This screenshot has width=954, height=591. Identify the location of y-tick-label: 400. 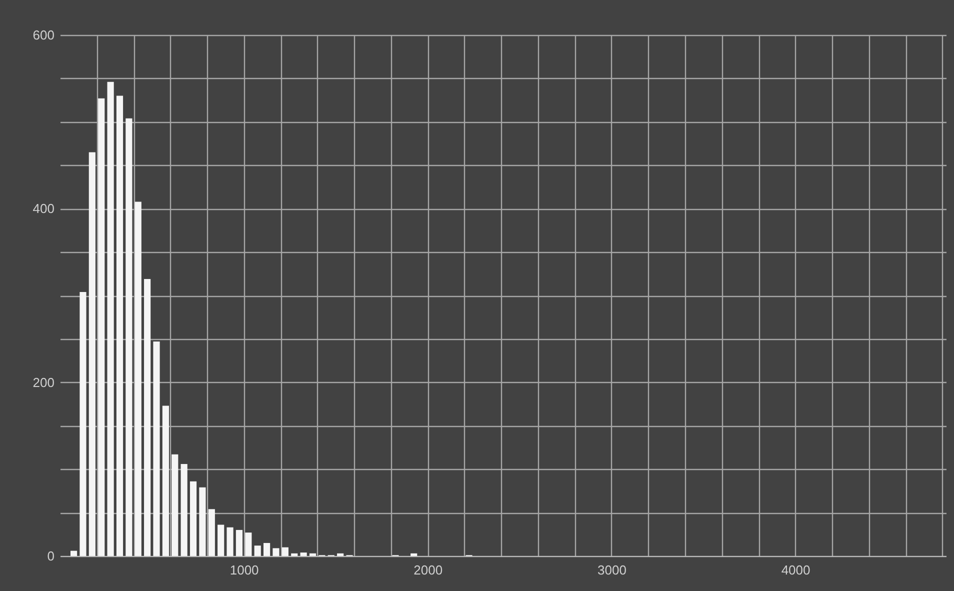
(43, 208).